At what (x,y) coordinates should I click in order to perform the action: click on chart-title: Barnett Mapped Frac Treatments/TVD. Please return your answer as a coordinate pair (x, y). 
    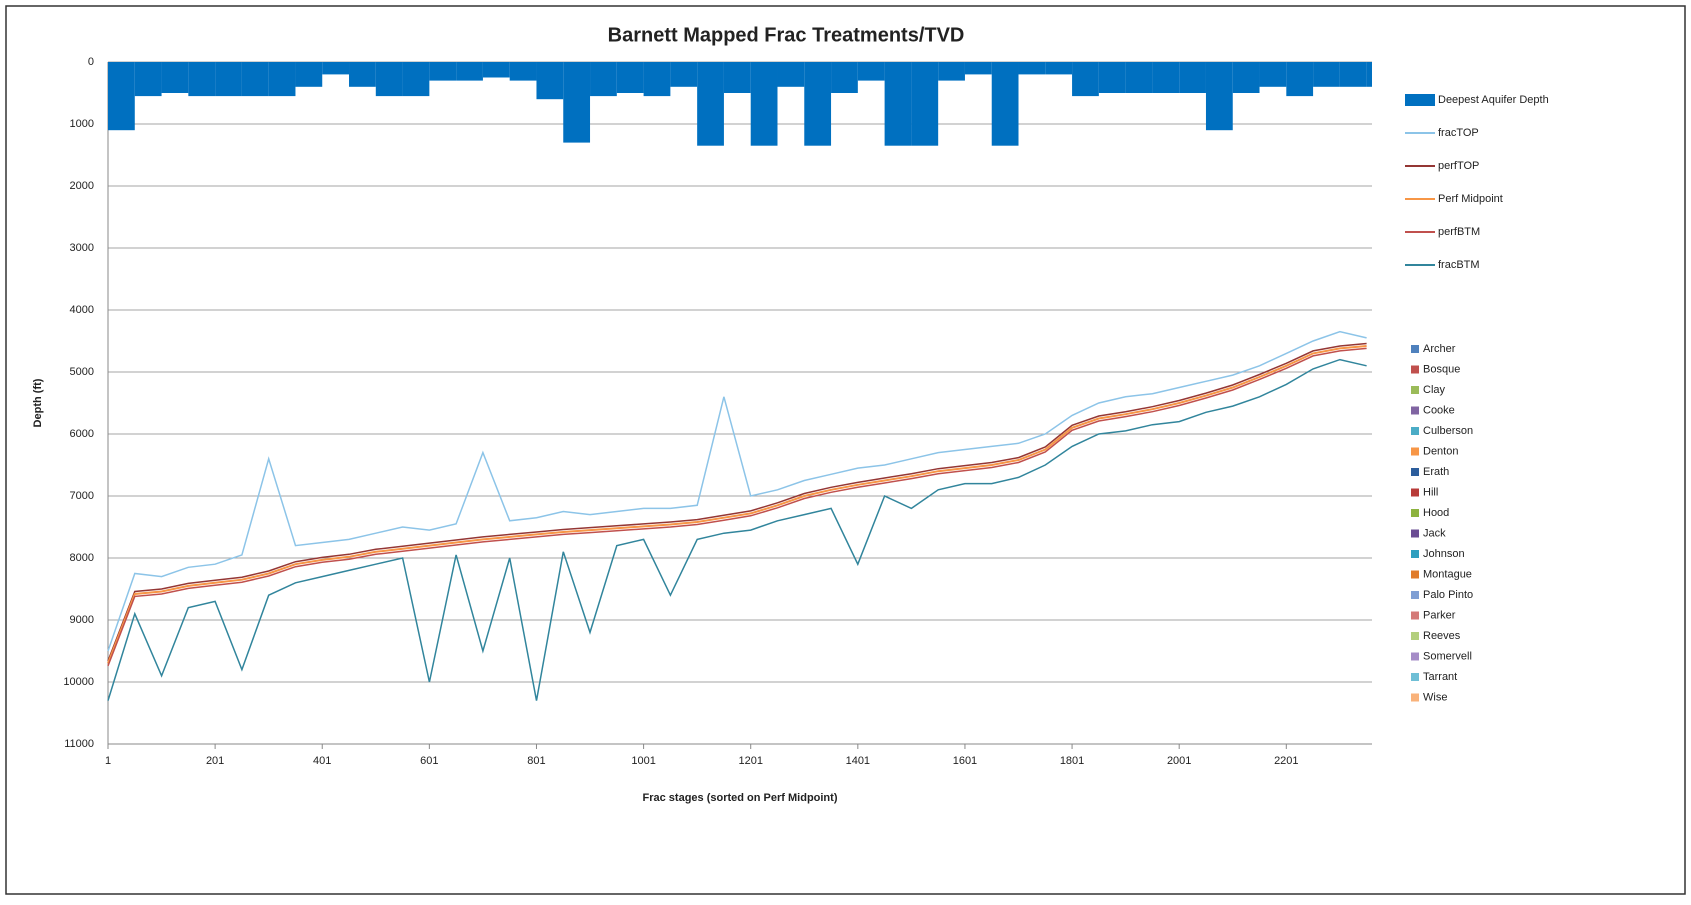
    Looking at the image, I should click on (786, 35).